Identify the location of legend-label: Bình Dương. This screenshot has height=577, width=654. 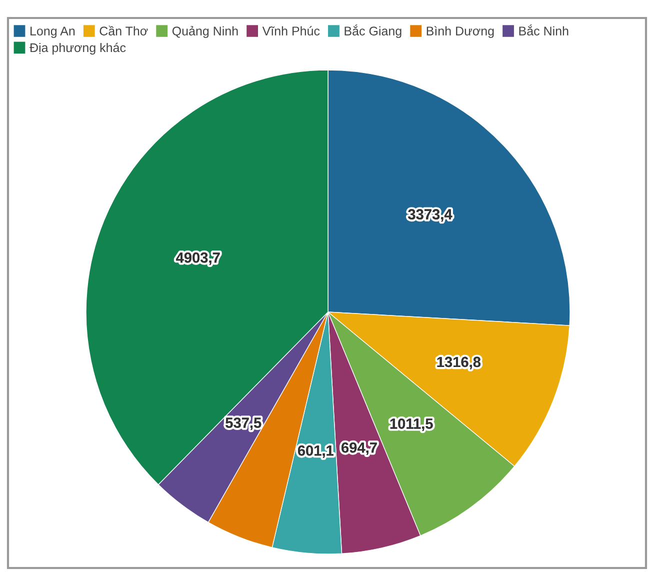
(460, 32).